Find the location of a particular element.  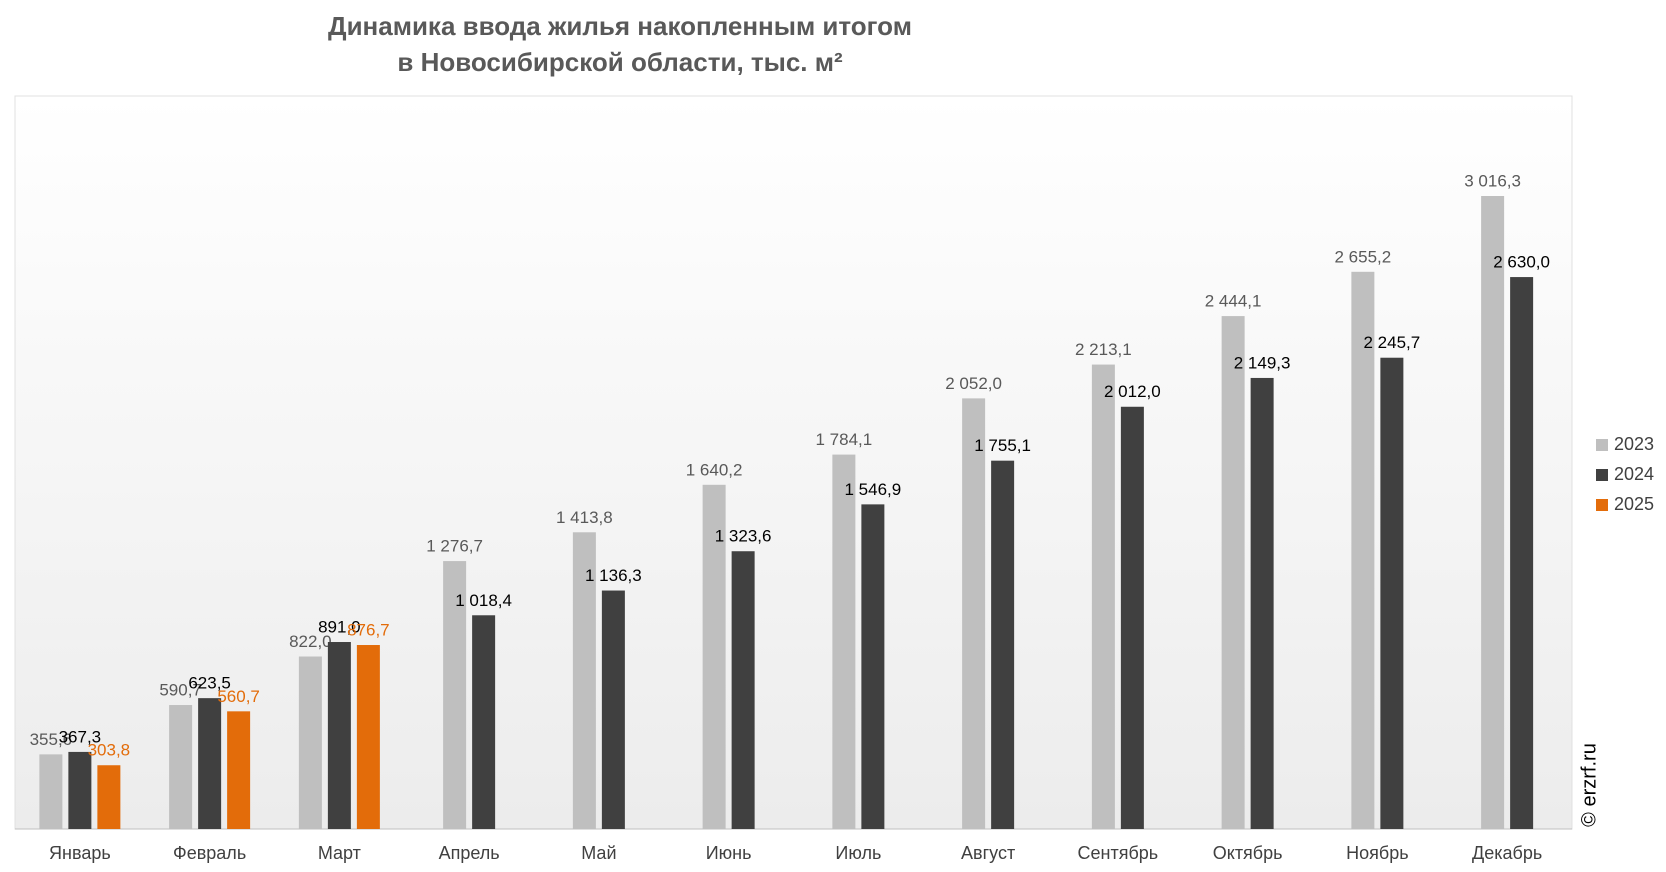

value-label: 822,0 is located at coordinates (310, 641).